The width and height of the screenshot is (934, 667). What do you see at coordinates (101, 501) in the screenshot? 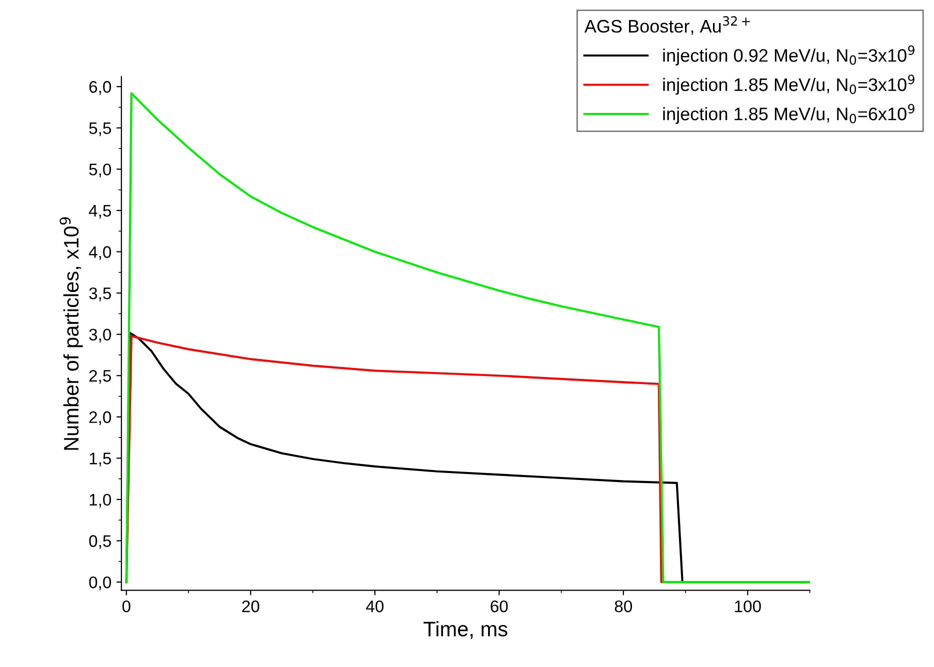
I see `y-tick-label: 1,0` at bounding box center [101, 501].